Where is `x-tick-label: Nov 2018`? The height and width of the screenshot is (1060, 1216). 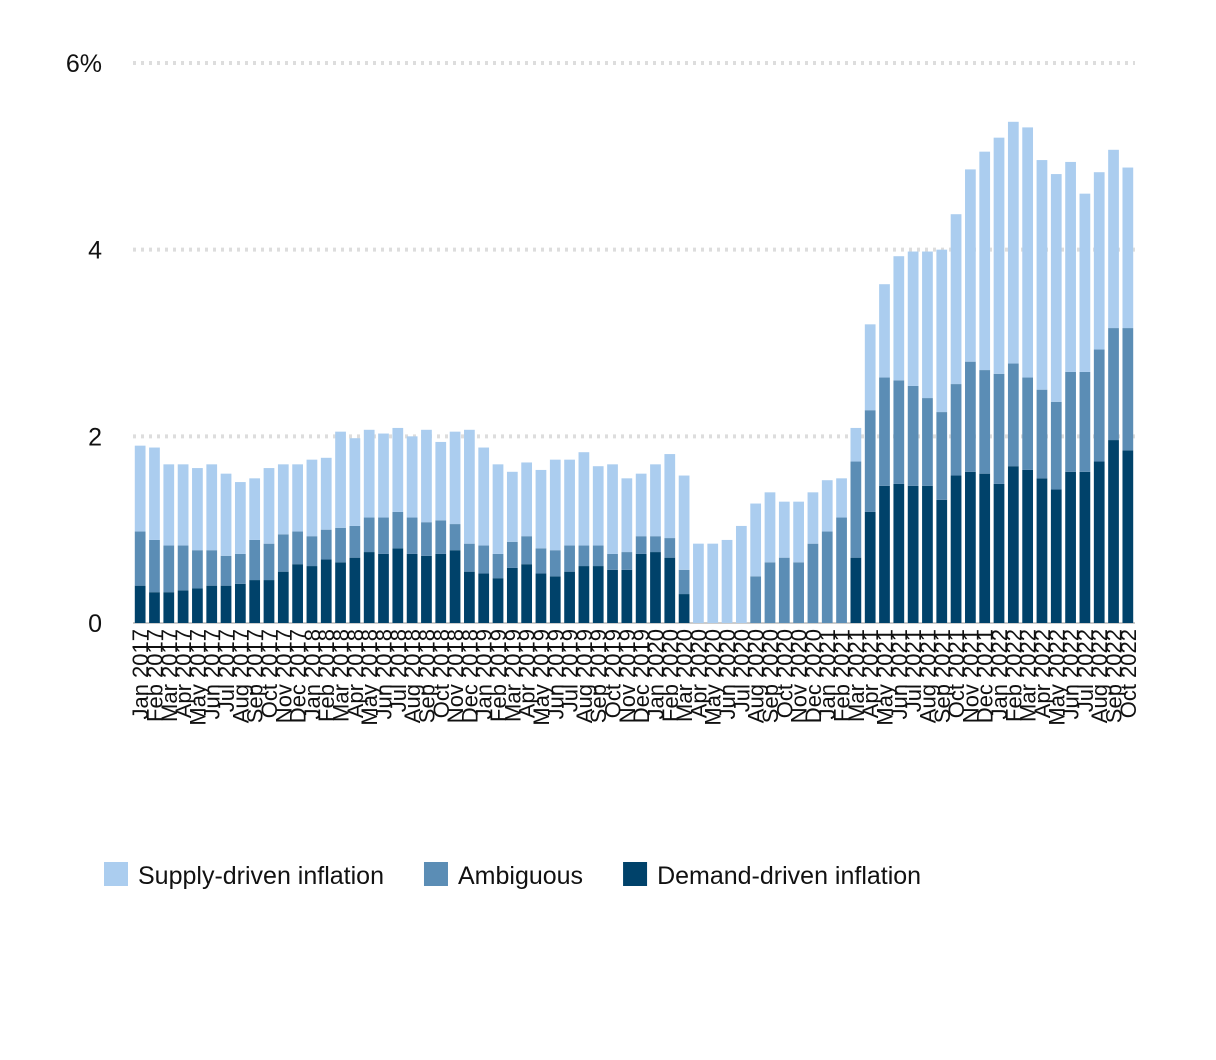
x-tick-label: Nov 2018 is located at coordinates (455, 676).